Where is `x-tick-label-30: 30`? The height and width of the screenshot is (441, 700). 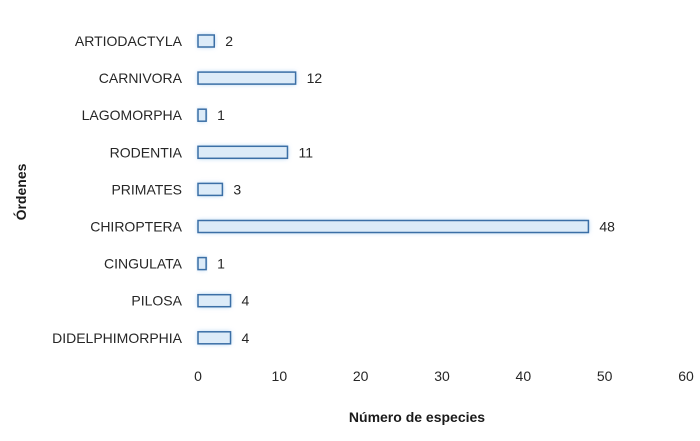 x-tick-label-30: 30 is located at coordinates (442, 376).